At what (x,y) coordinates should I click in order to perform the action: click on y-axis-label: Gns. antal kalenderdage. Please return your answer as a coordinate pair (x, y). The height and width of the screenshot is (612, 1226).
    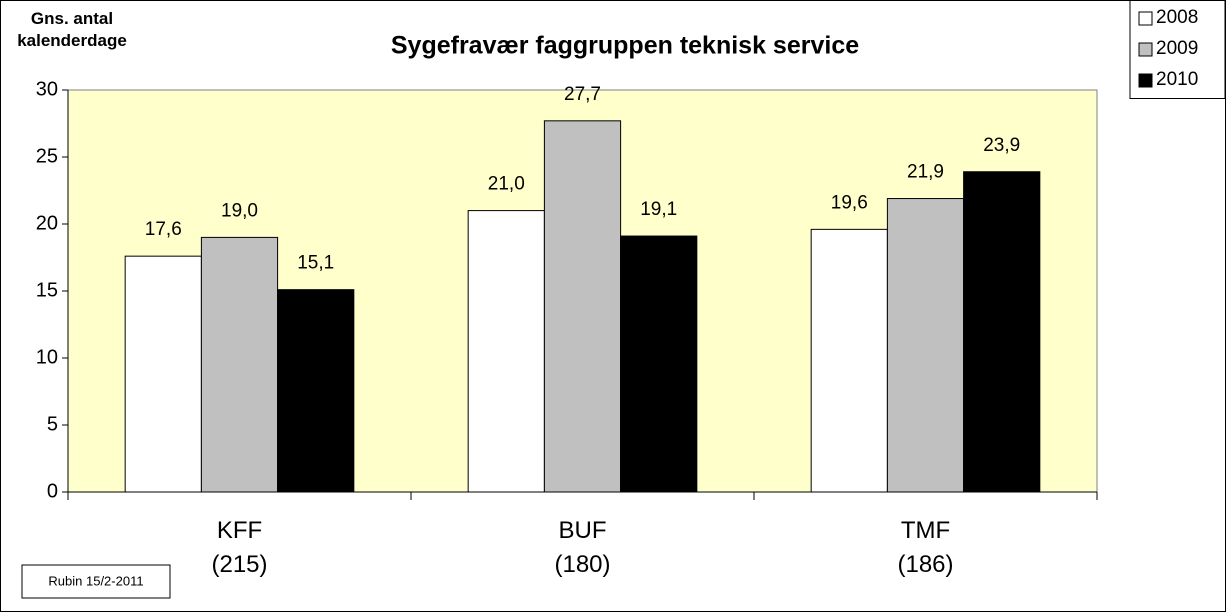
    Looking at the image, I should click on (72, 29).